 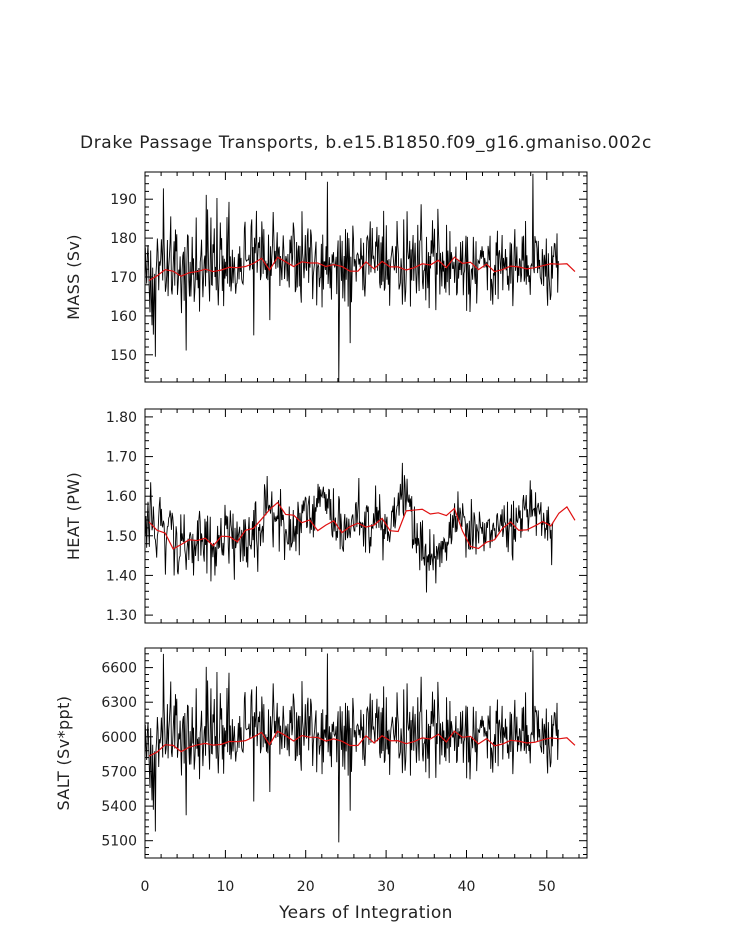 What do you see at coordinates (306, 887) in the screenshot?
I see `x-tick-label: 20` at bounding box center [306, 887].